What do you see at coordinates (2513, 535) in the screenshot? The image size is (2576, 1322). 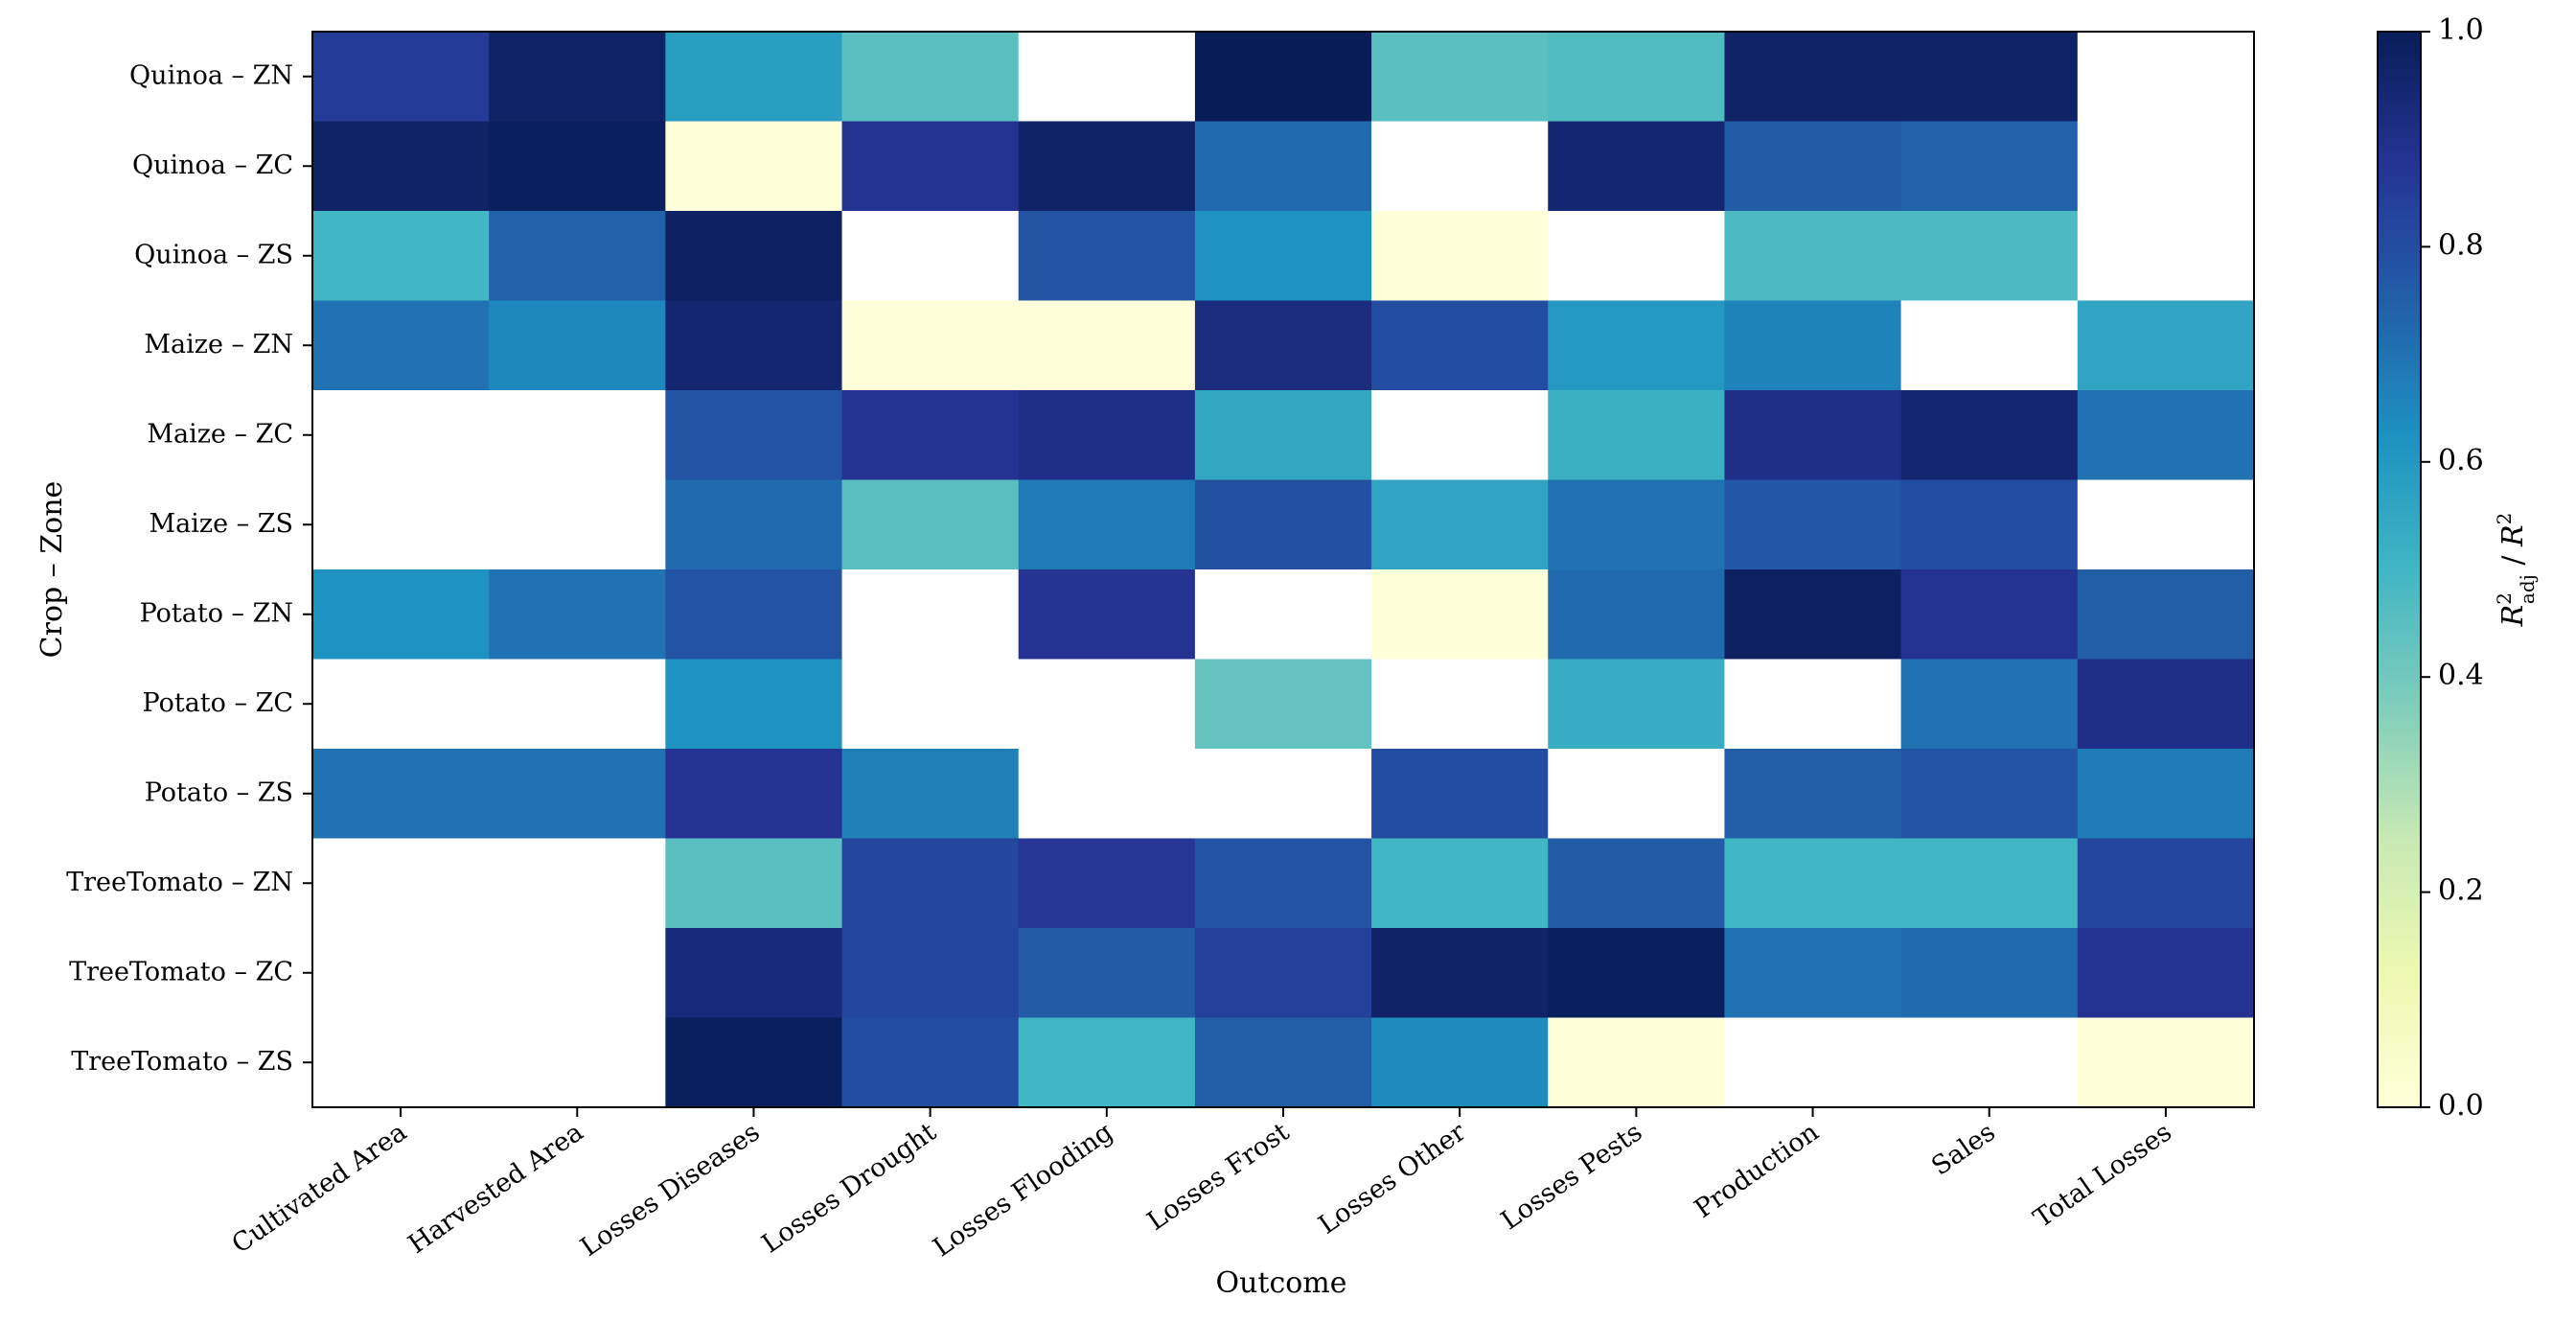 I see `colorbar-label-r2: R` at bounding box center [2513, 535].